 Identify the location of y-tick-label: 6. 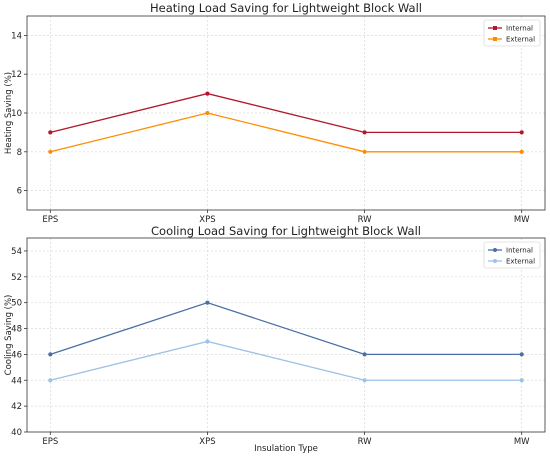
(19, 192).